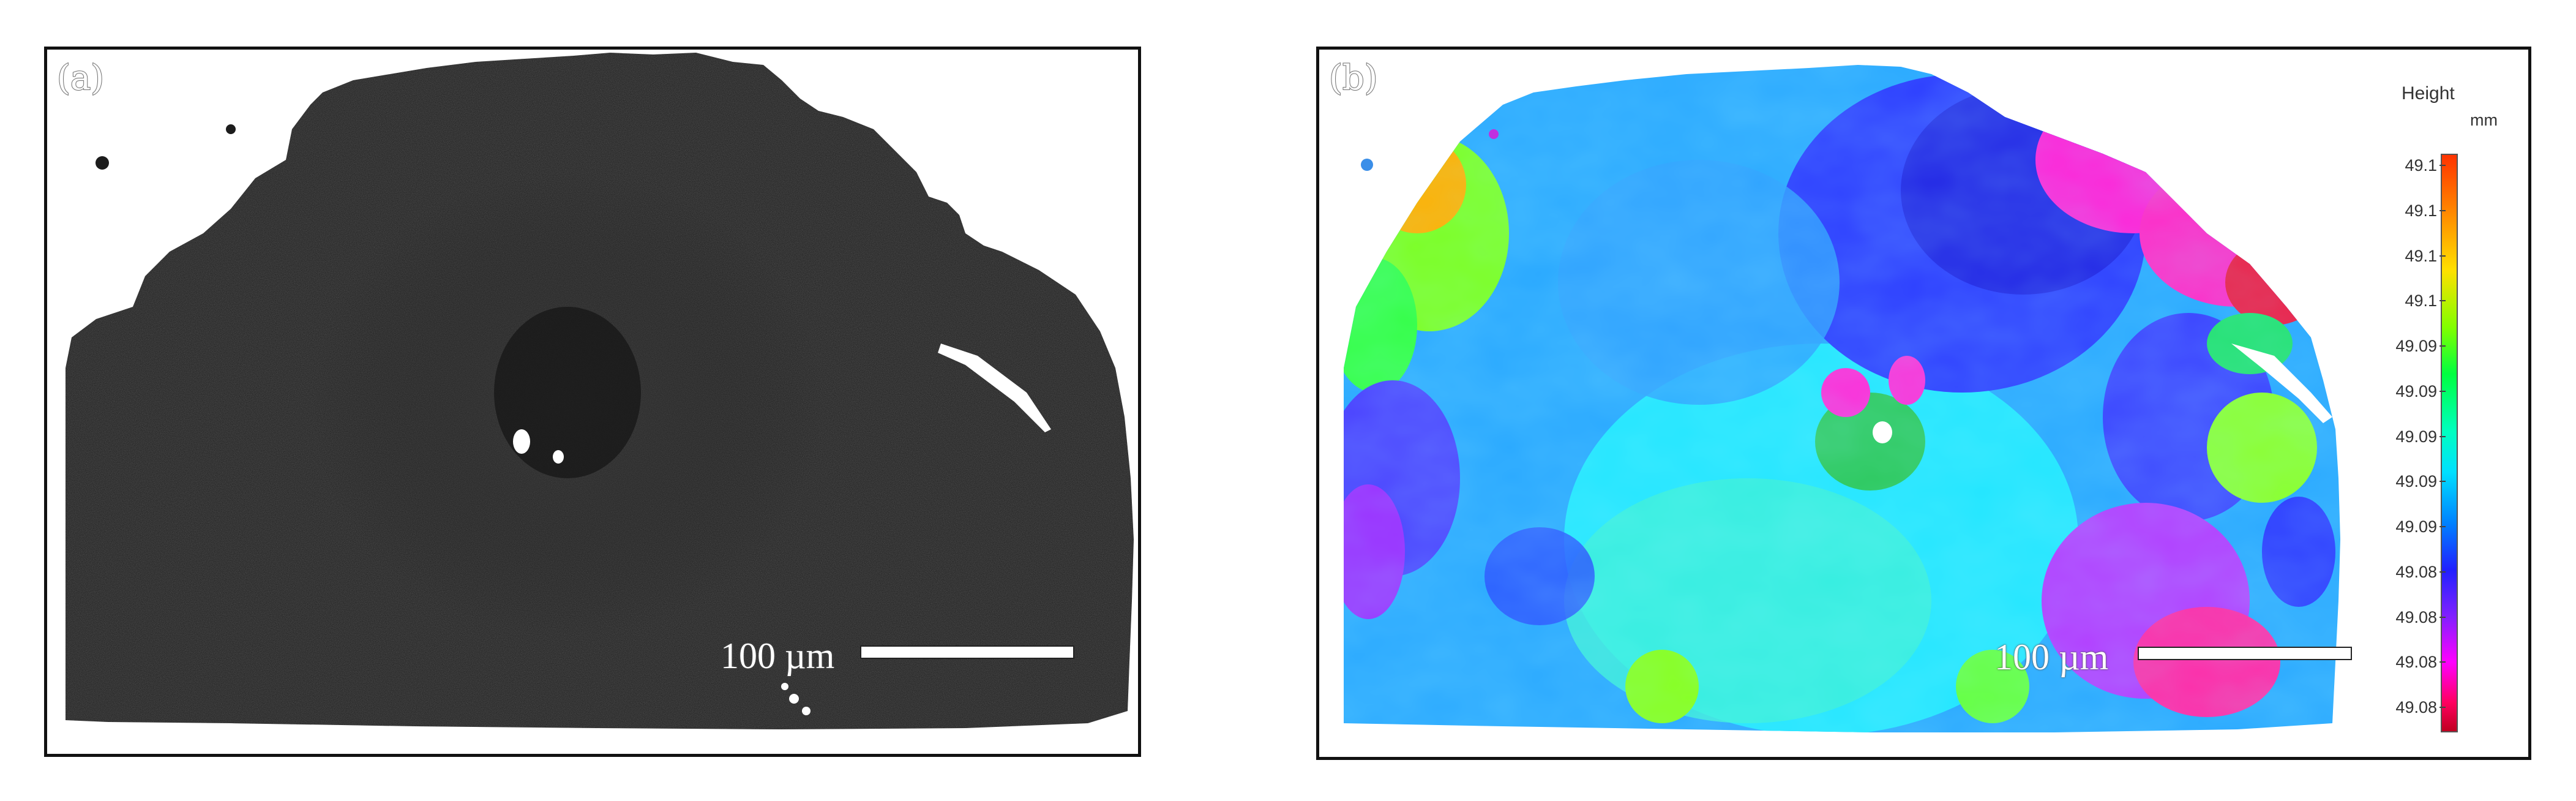  I want to click on scale-bar-label-a: 100 µm, so click(778, 656).